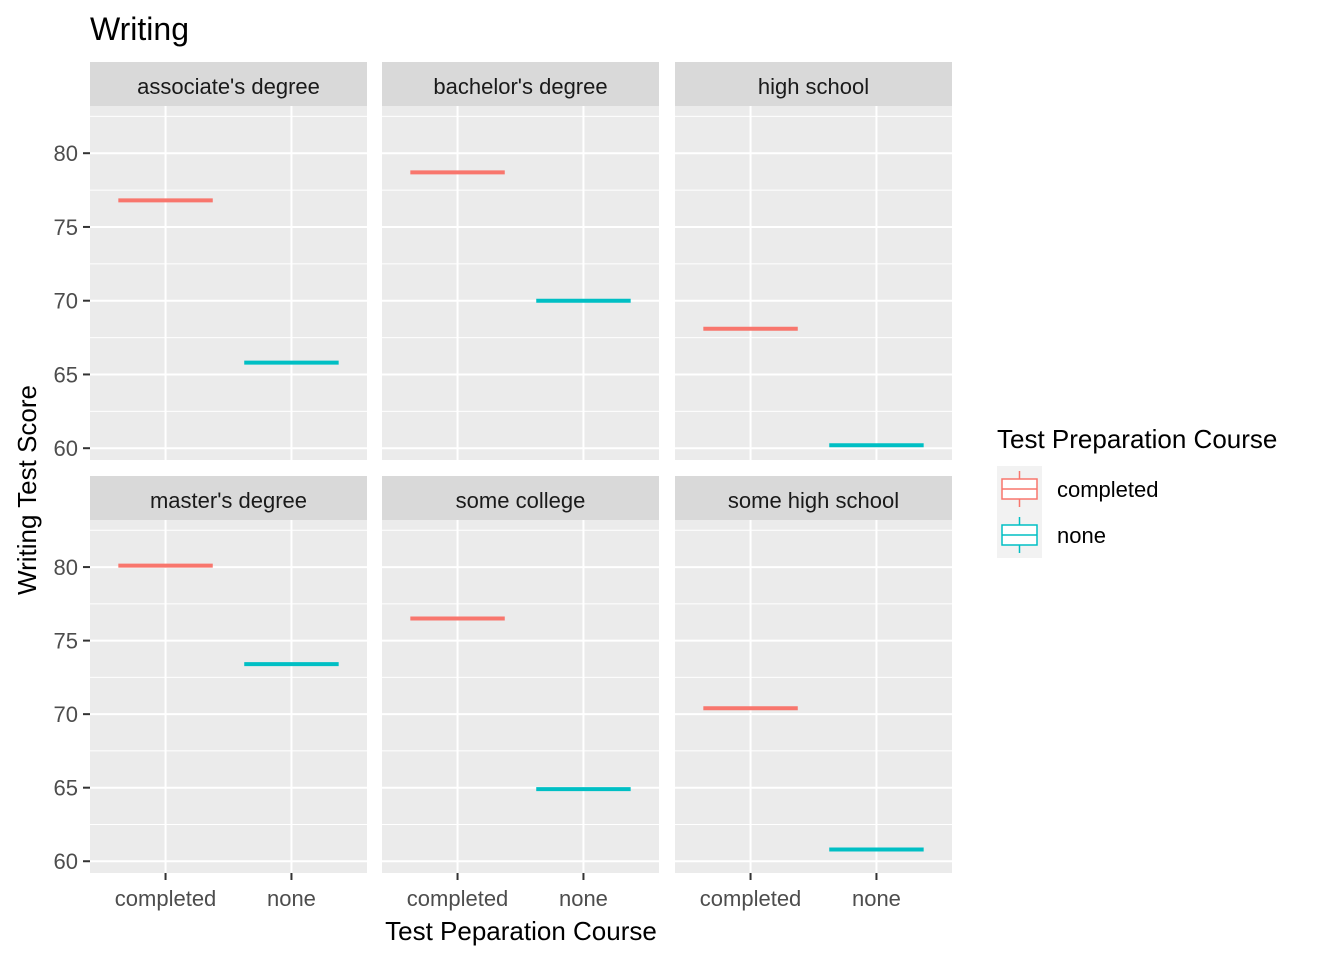 This screenshot has width=1344, height=960. What do you see at coordinates (139, 29) in the screenshot?
I see `chart-title: Writing` at bounding box center [139, 29].